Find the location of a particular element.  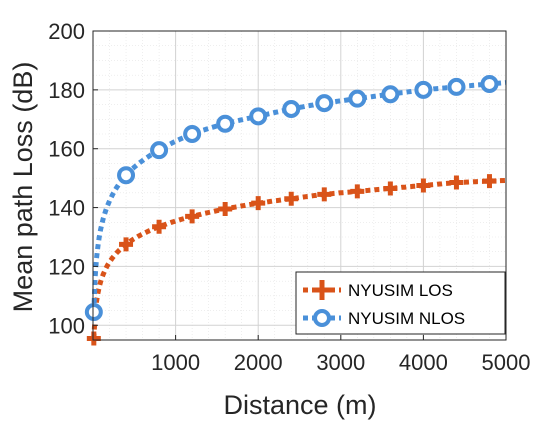

legend-label-los: NYUSIM LOS is located at coordinates (400, 290).